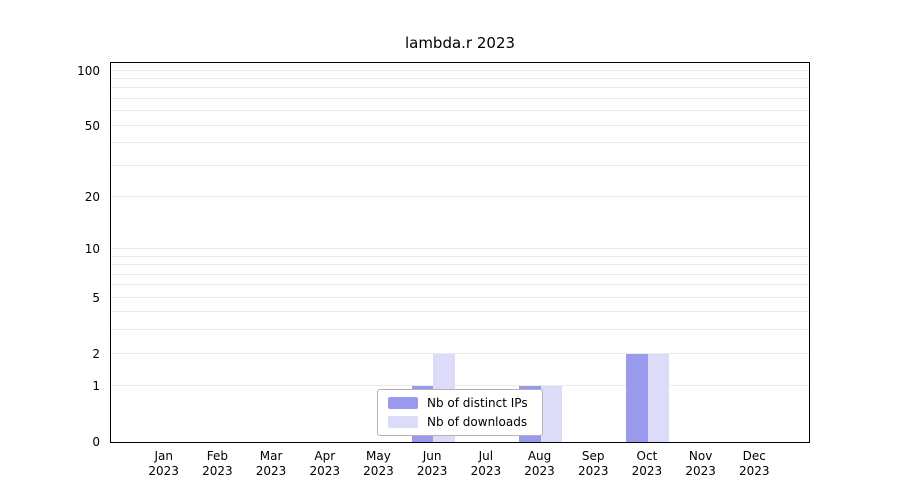  I want to click on y-tick-label: 20, so click(92, 196).